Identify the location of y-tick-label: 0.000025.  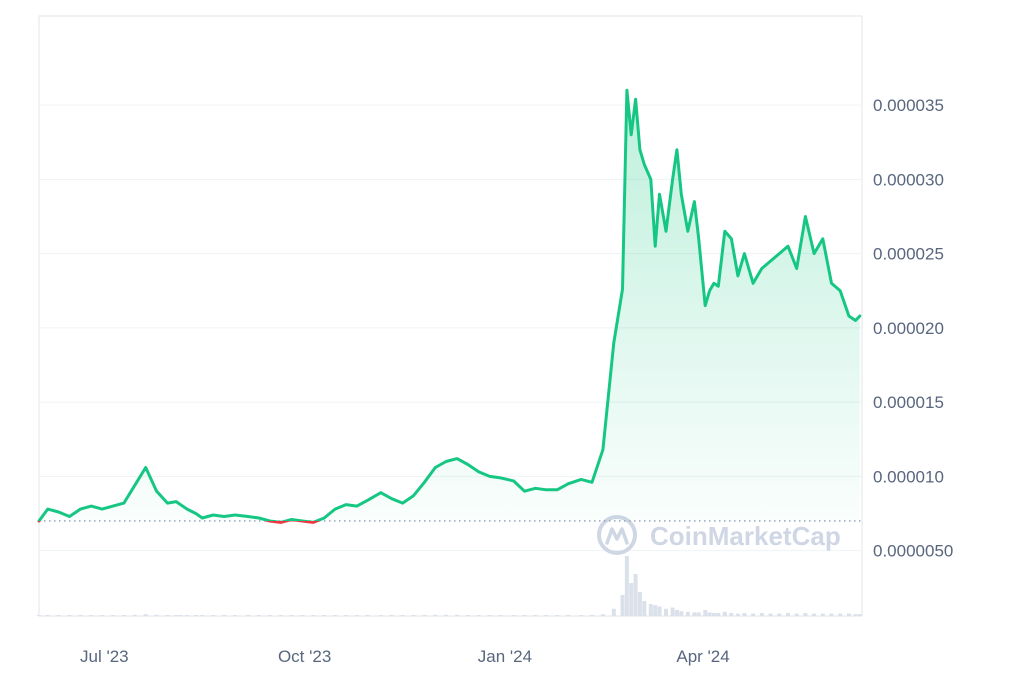
(908, 254).